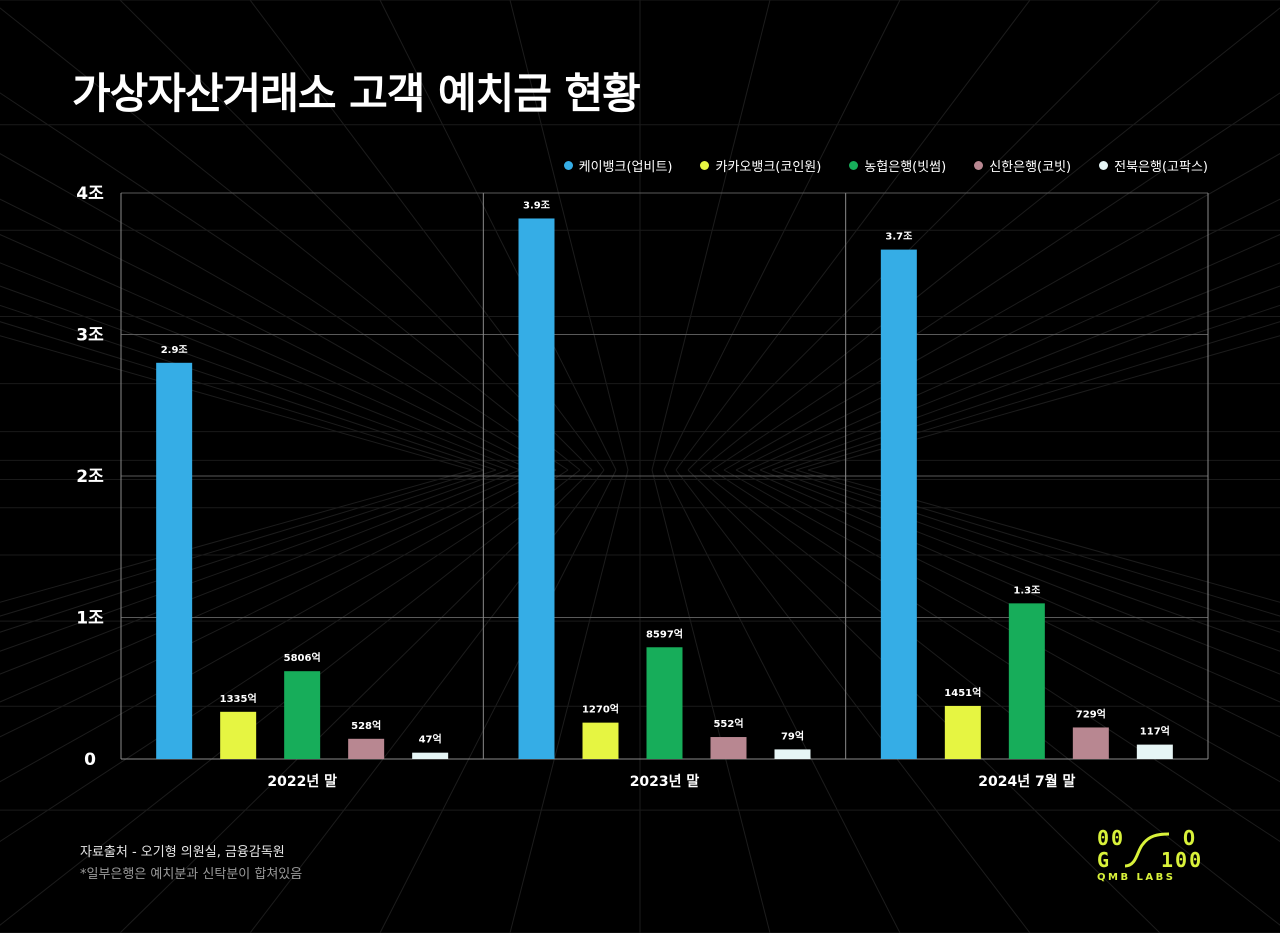 This screenshot has height=933, width=1280. What do you see at coordinates (1104, 860) in the screenshot?
I see `logo-glyph: G` at bounding box center [1104, 860].